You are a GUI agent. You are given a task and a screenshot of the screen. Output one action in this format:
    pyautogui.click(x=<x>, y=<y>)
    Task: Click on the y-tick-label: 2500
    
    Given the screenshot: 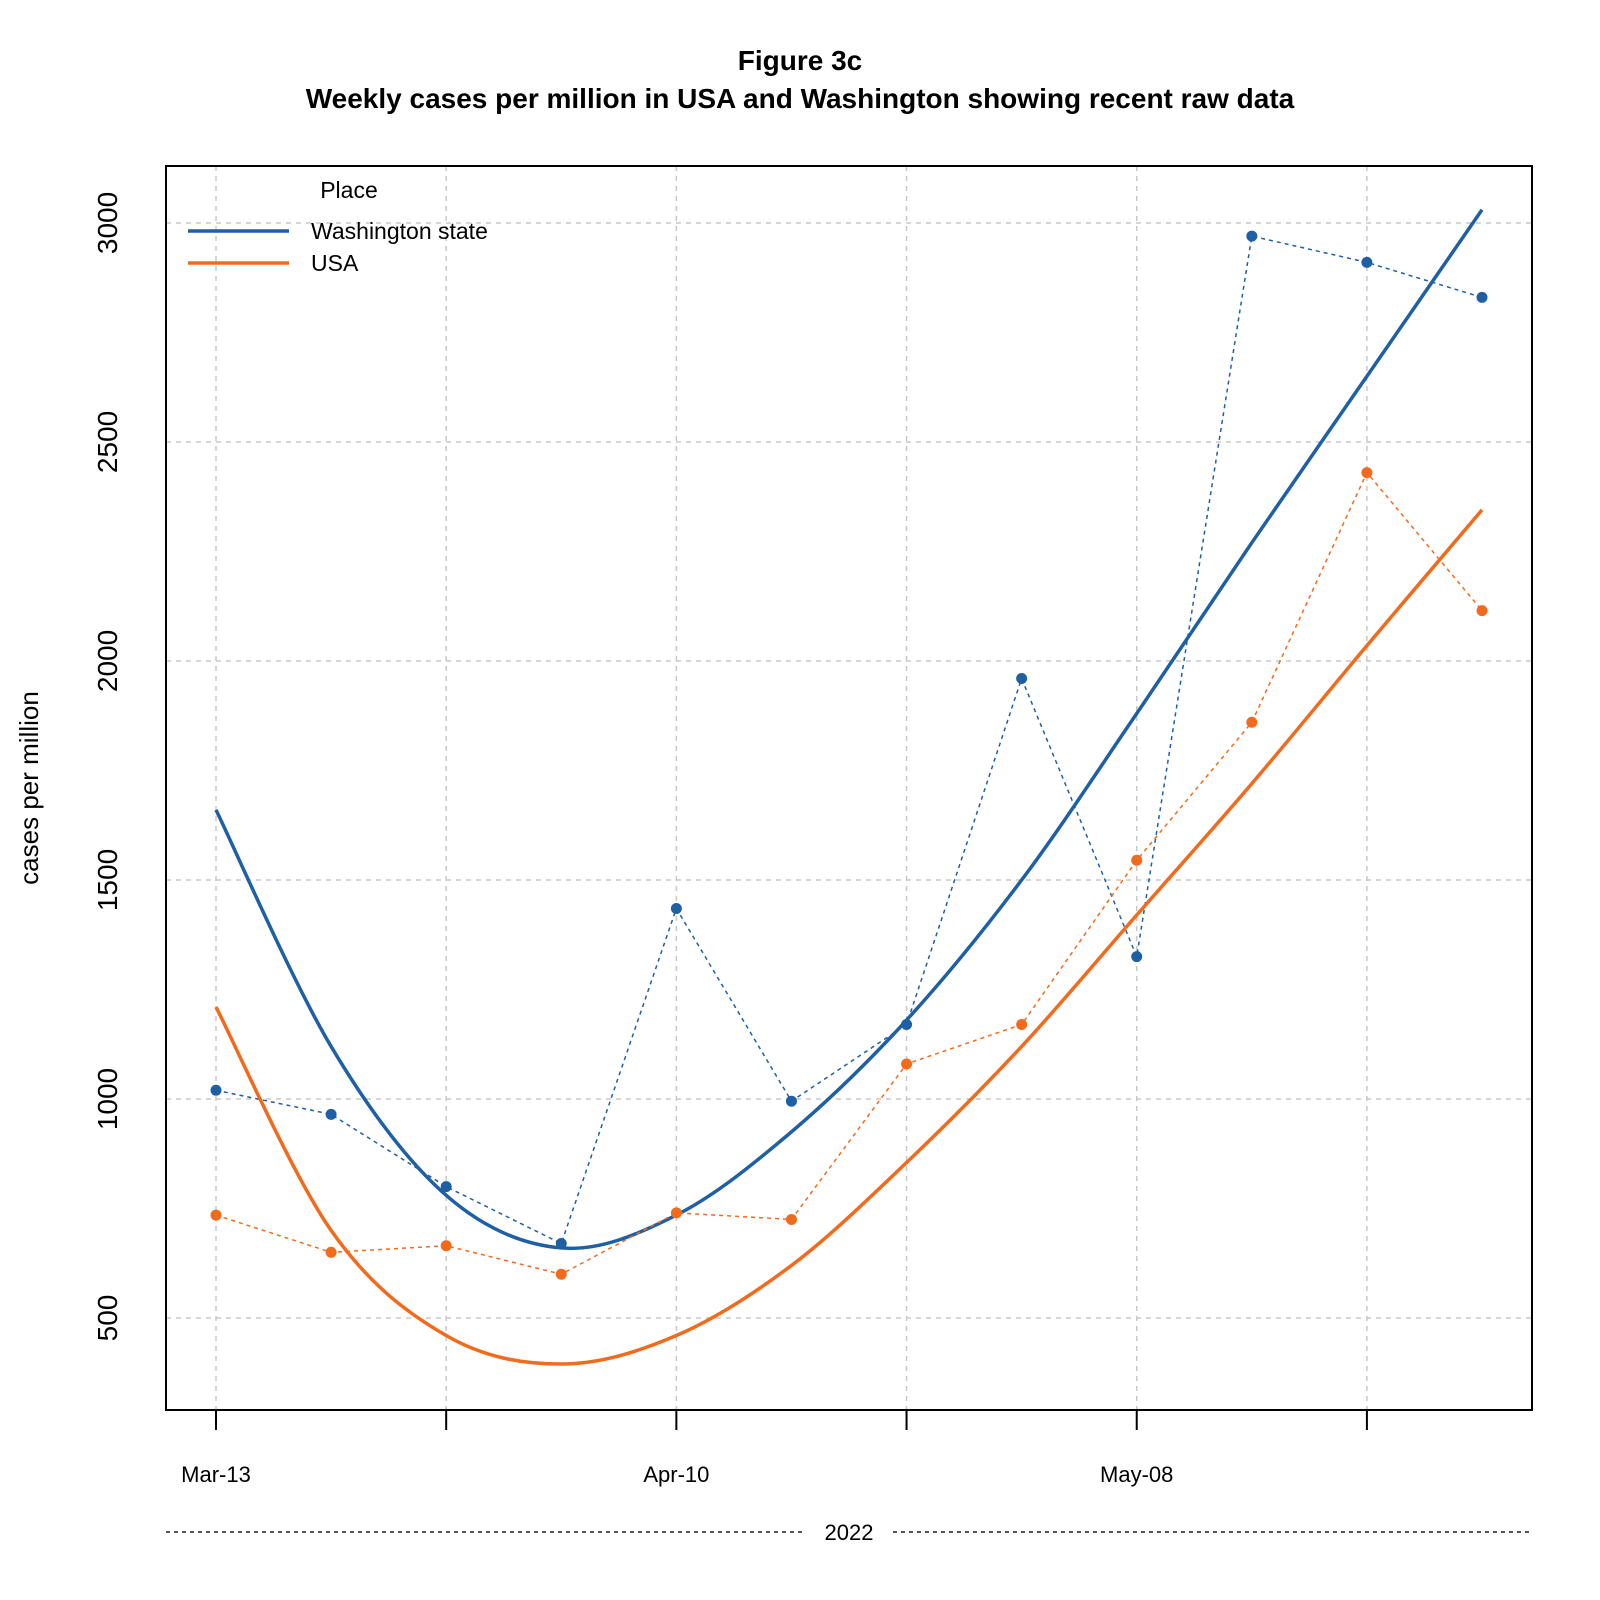 What is the action you would take?
    pyautogui.click(x=107, y=442)
    